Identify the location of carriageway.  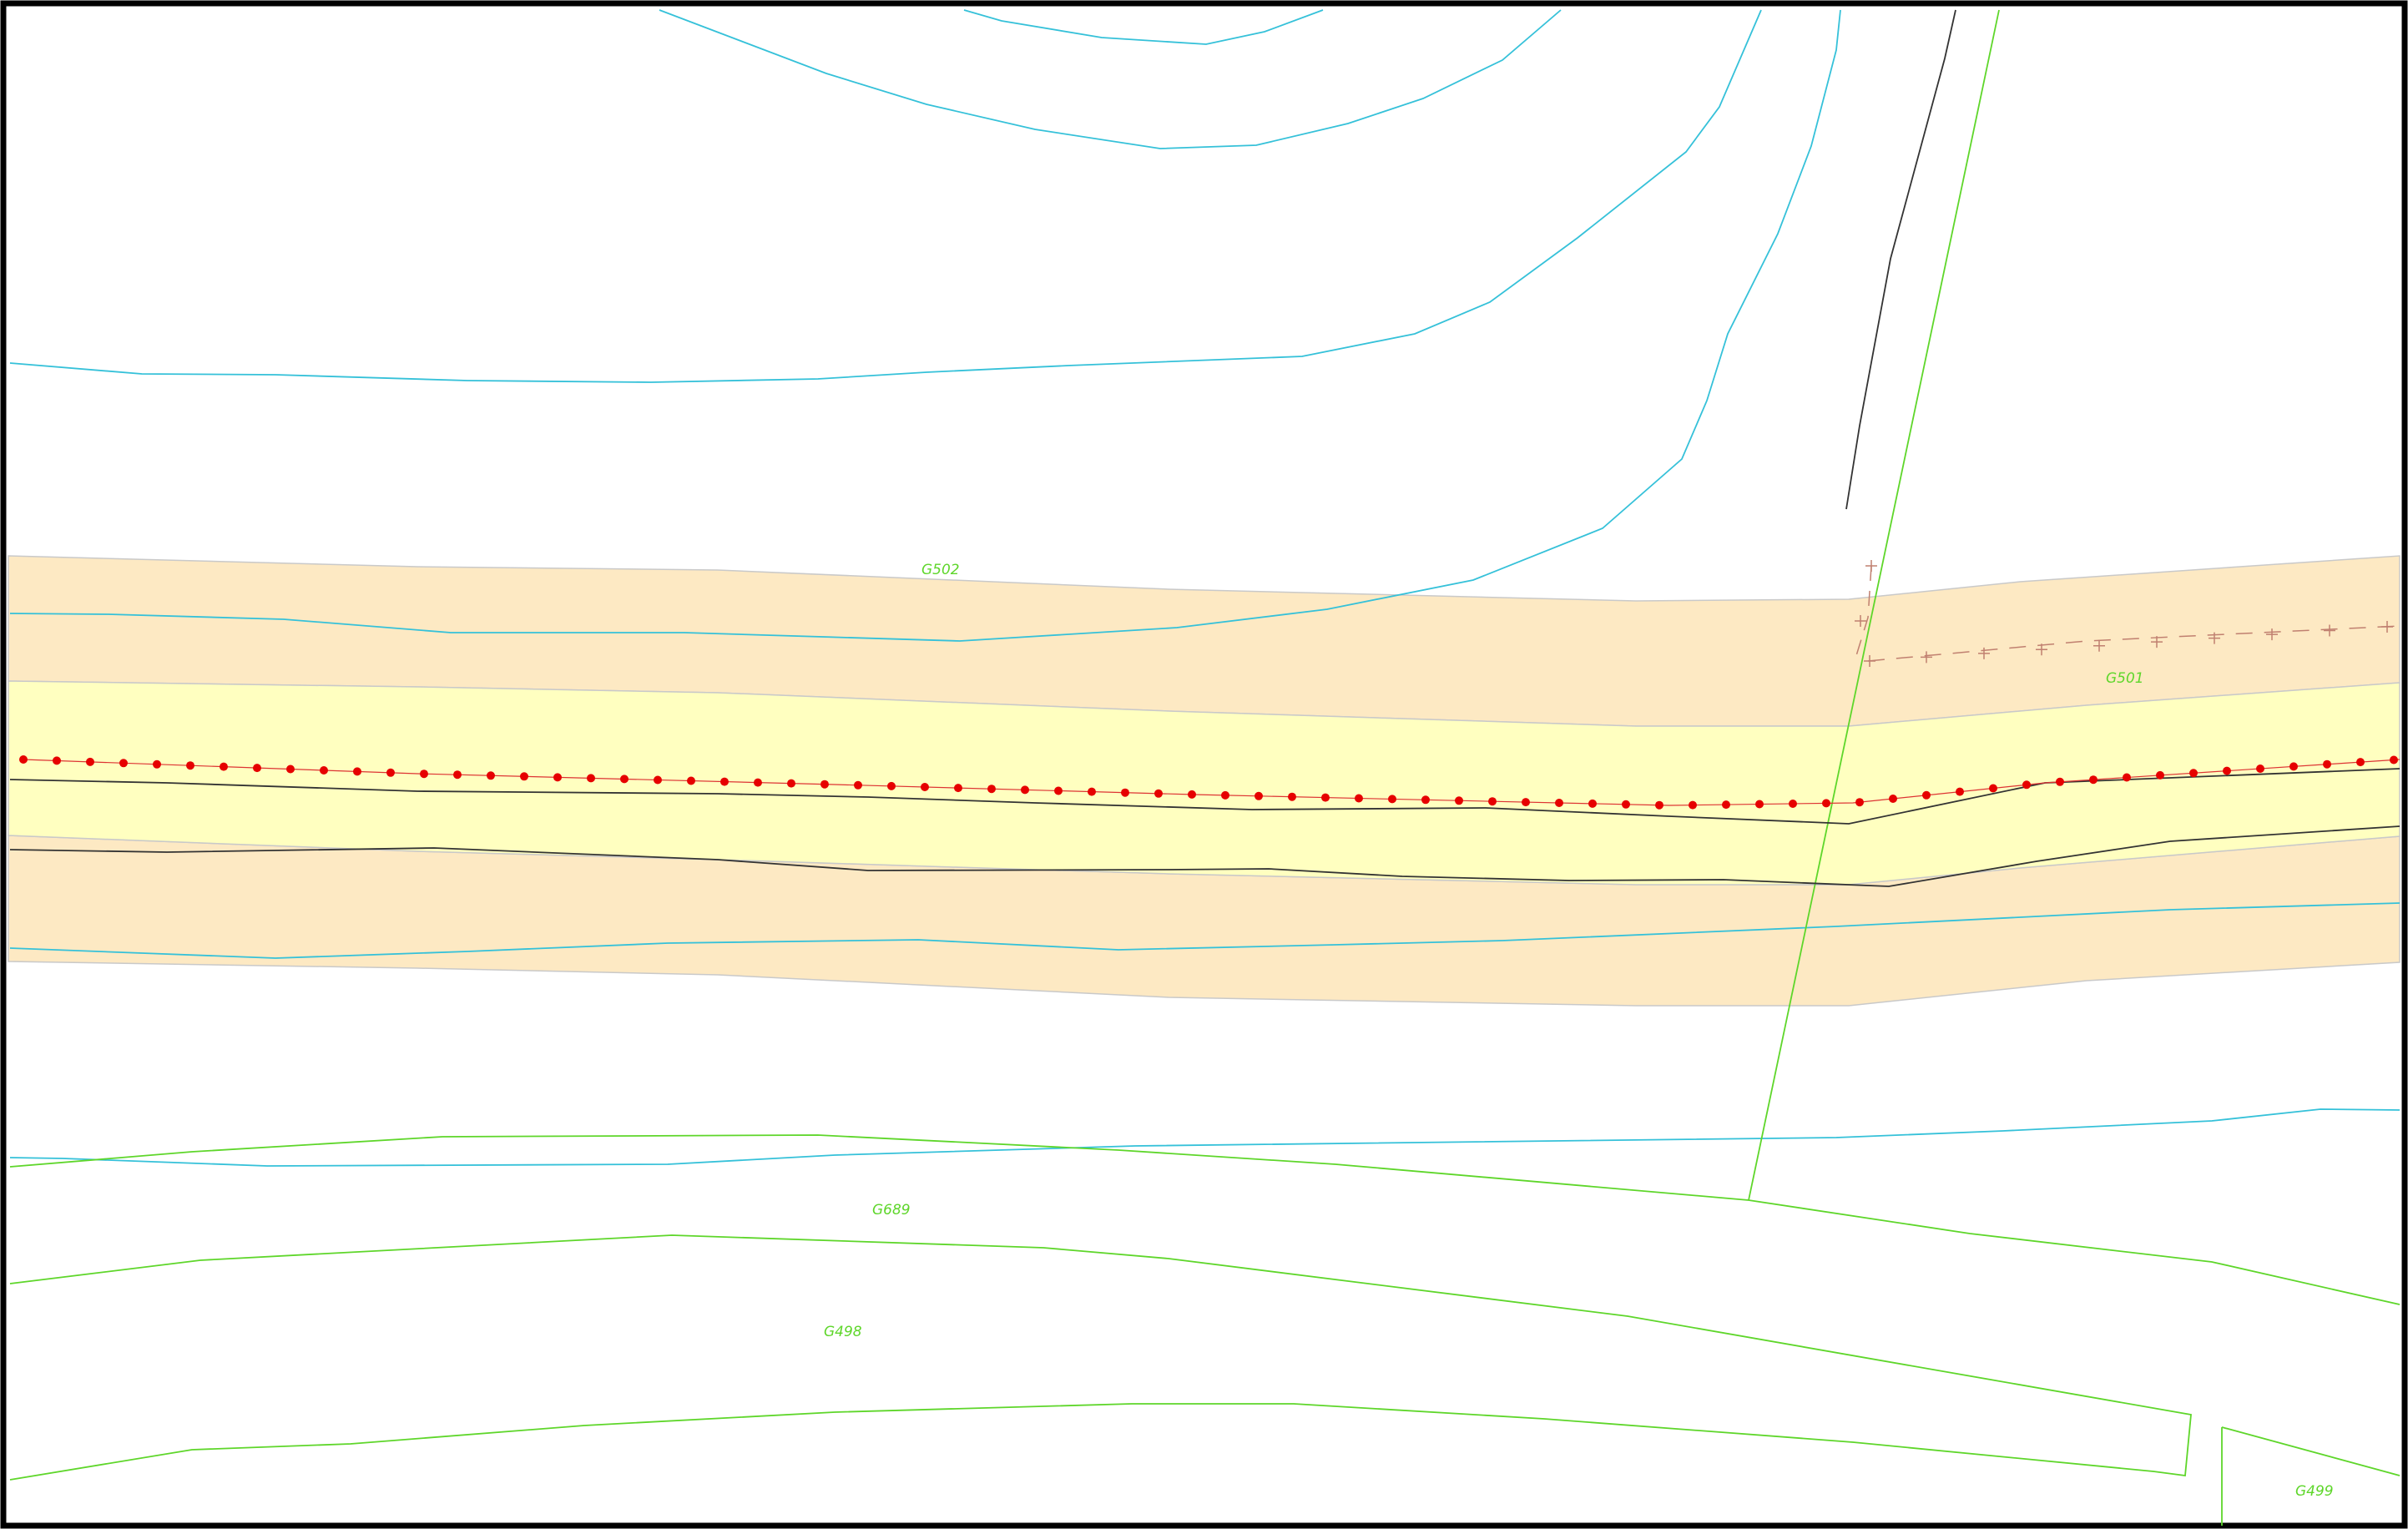
(1204, 783).